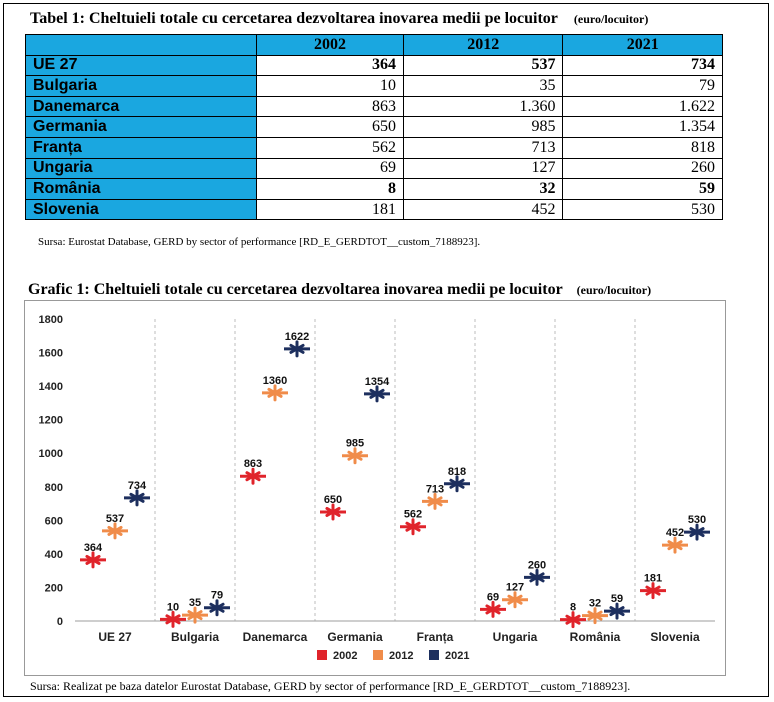  What do you see at coordinates (60, 622) in the screenshot?
I see `y-tick-label: 0` at bounding box center [60, 622].